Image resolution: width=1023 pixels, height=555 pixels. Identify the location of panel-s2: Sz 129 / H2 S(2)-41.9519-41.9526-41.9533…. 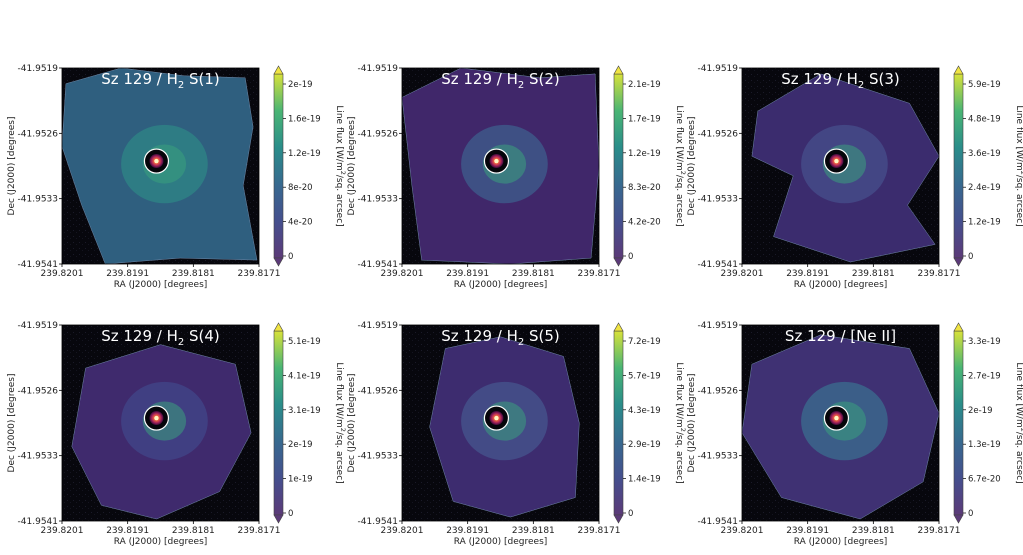
(517, 177).